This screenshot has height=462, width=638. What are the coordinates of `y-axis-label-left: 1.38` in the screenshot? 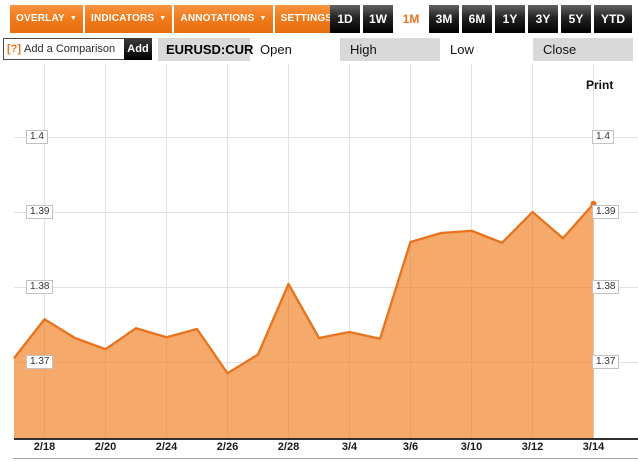 It's located at (40, 287).